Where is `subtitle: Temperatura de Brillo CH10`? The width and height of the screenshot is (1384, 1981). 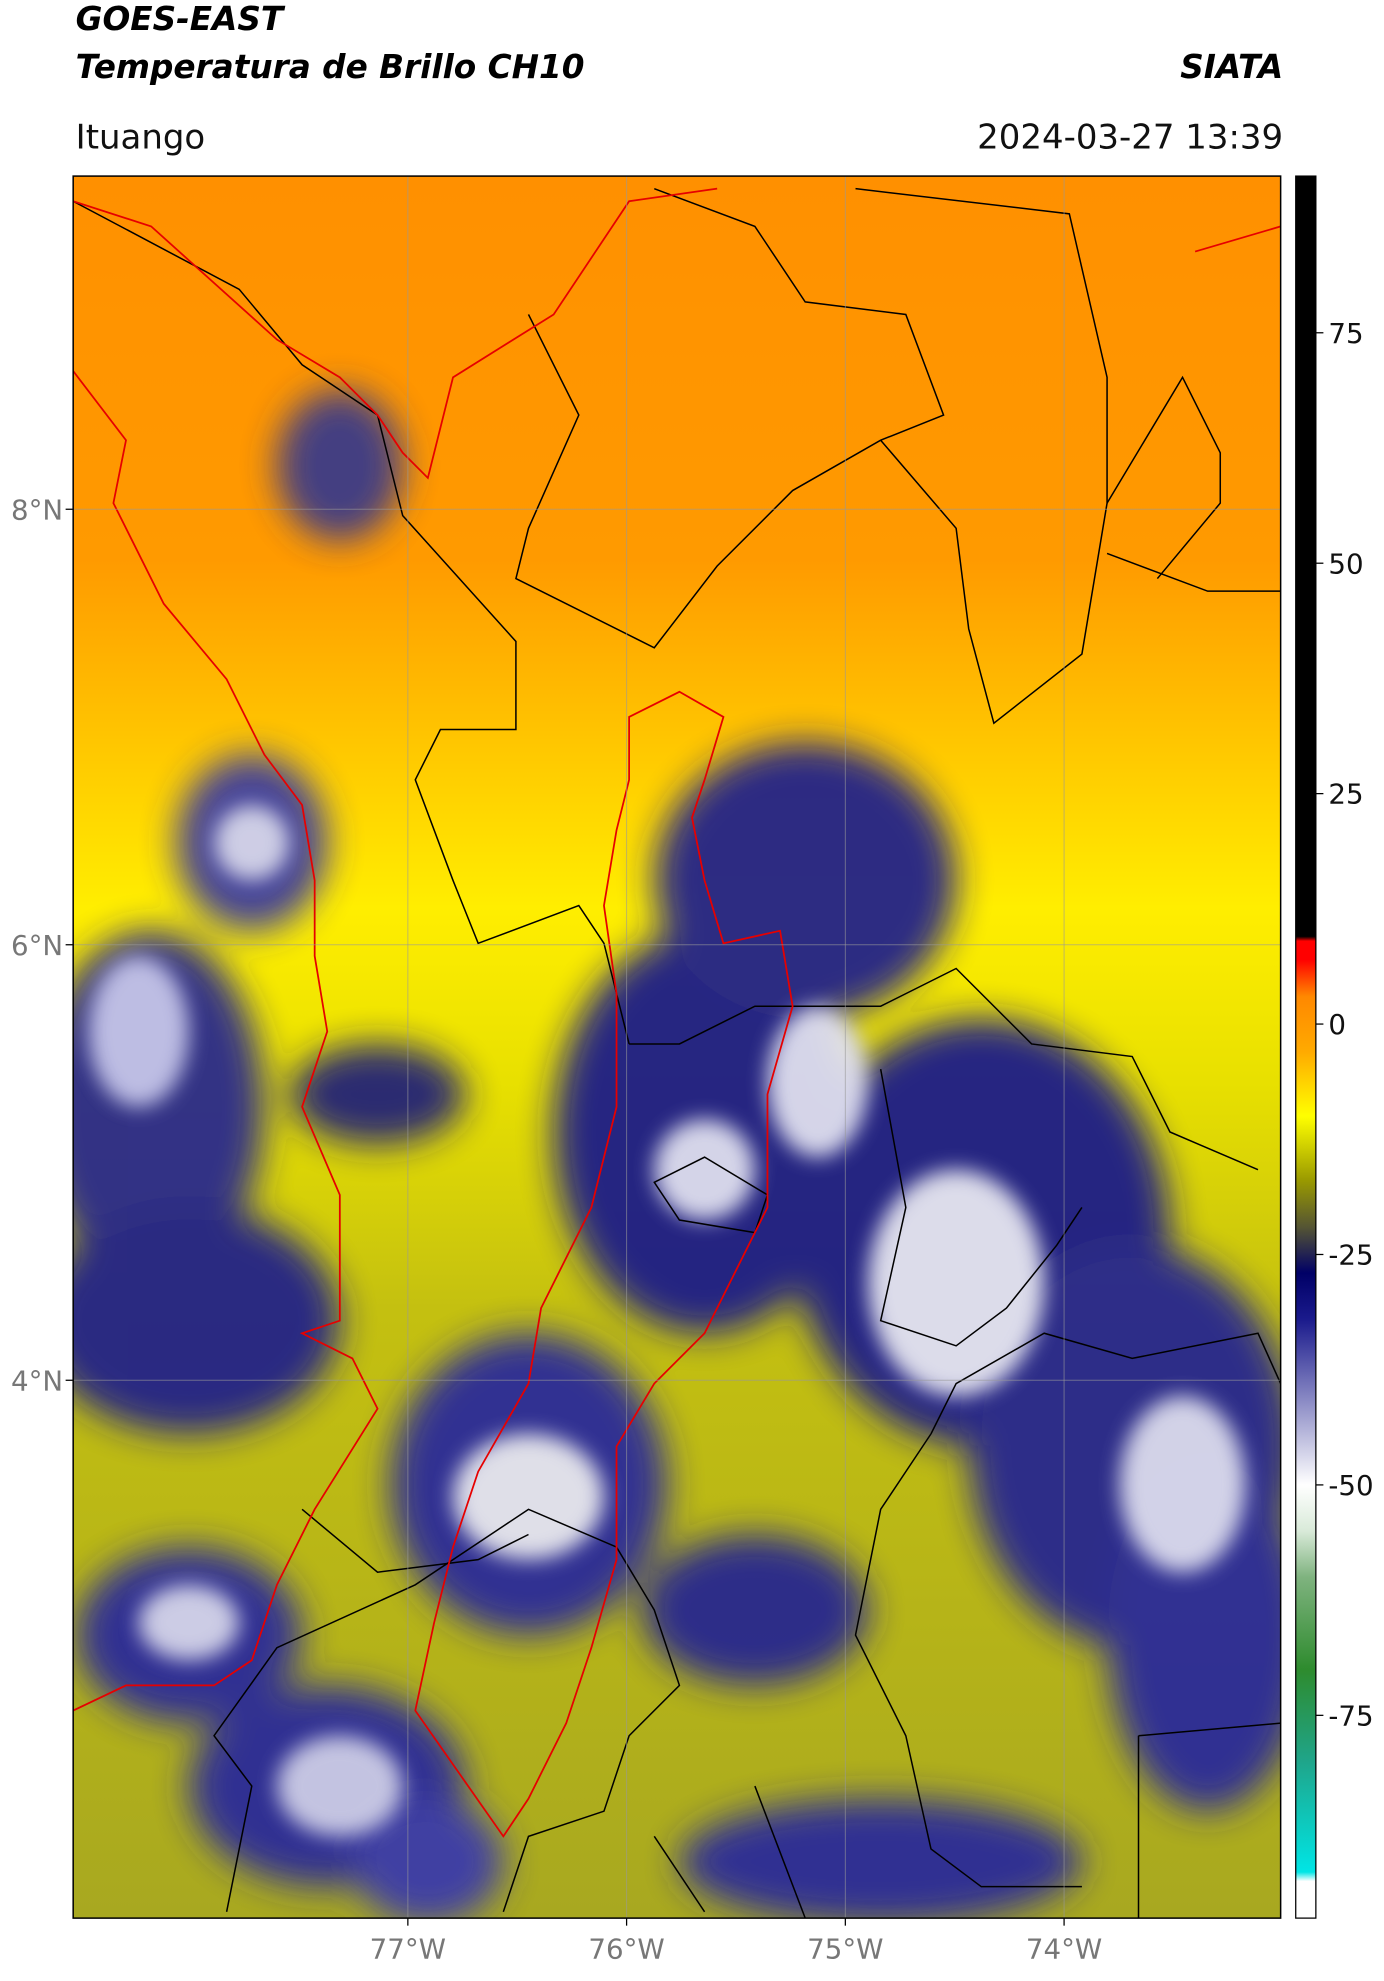 subtitle: Temperatura de Brillo CH10 is located at coordinates (330, 67).